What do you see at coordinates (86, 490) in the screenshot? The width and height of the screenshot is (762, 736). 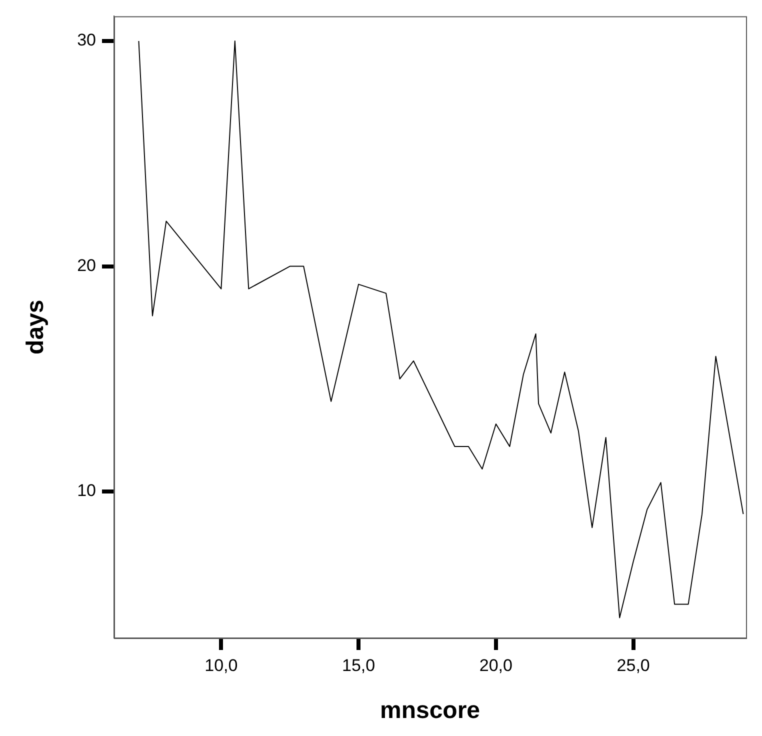 I see `y-tick-label: 10` at bounding box center [86, 490].